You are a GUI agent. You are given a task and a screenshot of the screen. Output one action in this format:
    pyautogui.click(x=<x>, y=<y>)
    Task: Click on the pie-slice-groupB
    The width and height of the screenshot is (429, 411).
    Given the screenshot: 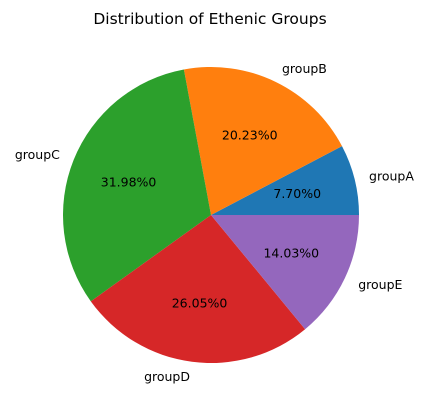 What is the action you would take?
    pyautogui.click(x=263, y=140)
    